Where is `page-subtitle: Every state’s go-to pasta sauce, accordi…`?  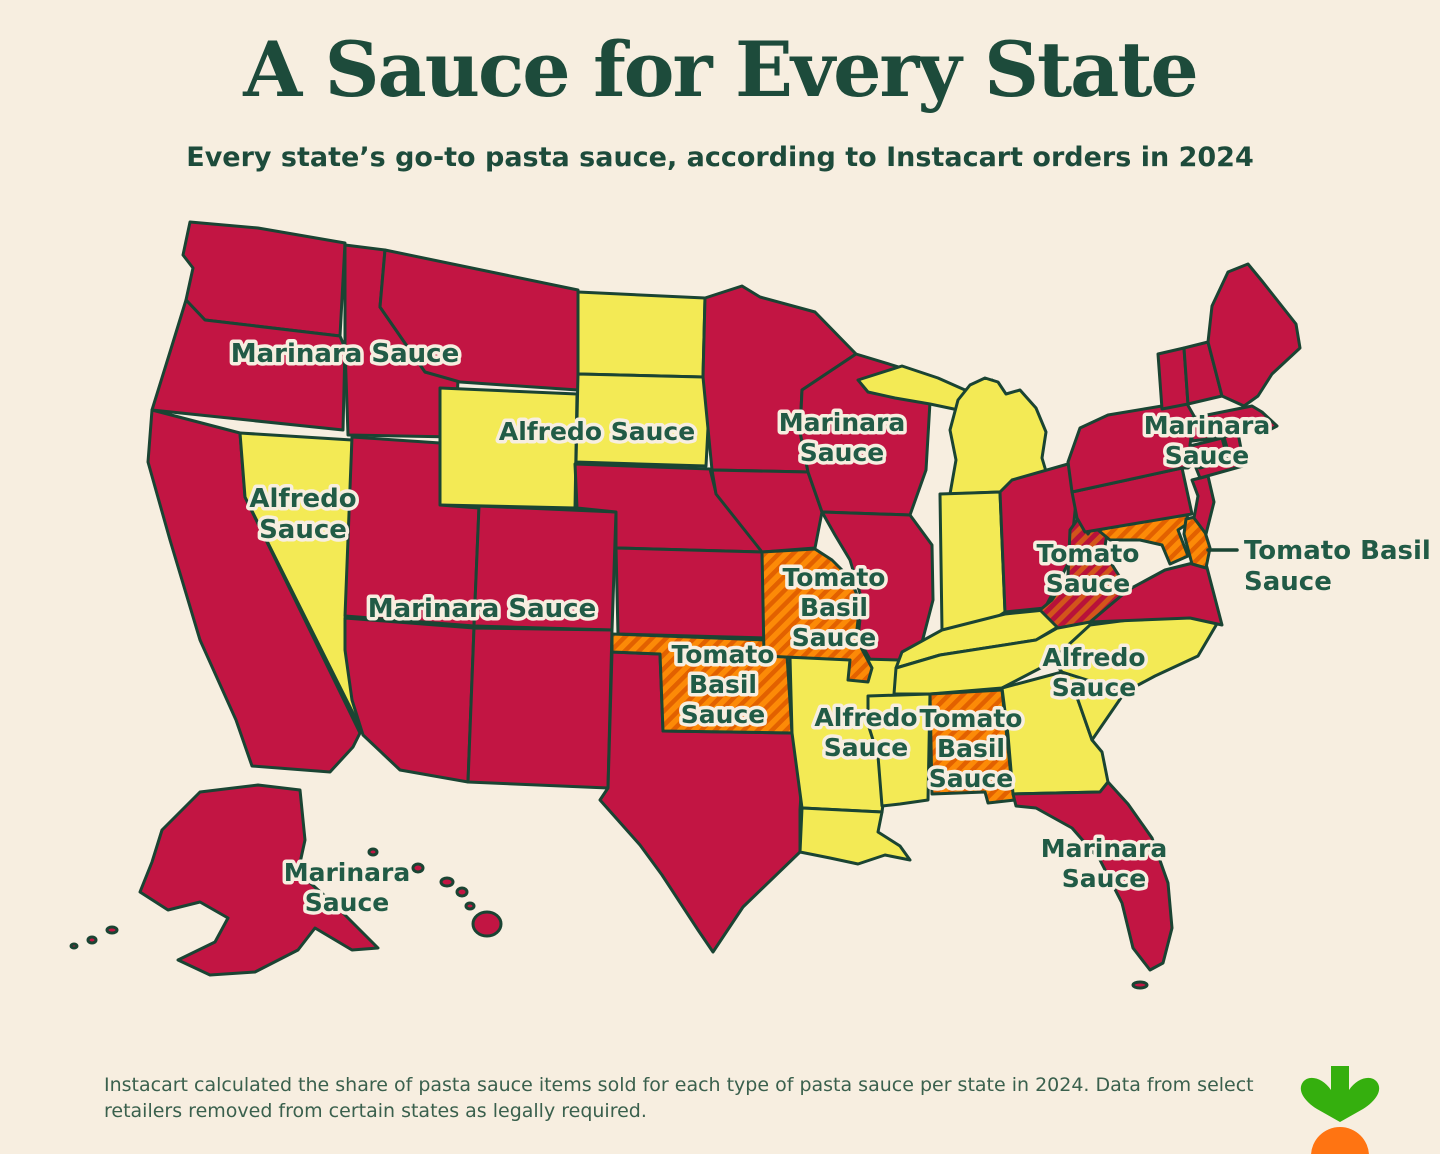 page-subtitle: Every state’s go-to pasta sauce, accordi… is located at coordinates (720, 157).